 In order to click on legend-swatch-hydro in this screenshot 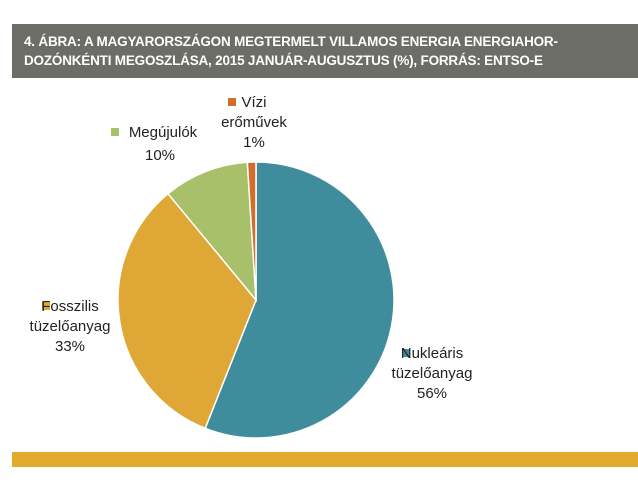, I will do `click(232, 102)`.